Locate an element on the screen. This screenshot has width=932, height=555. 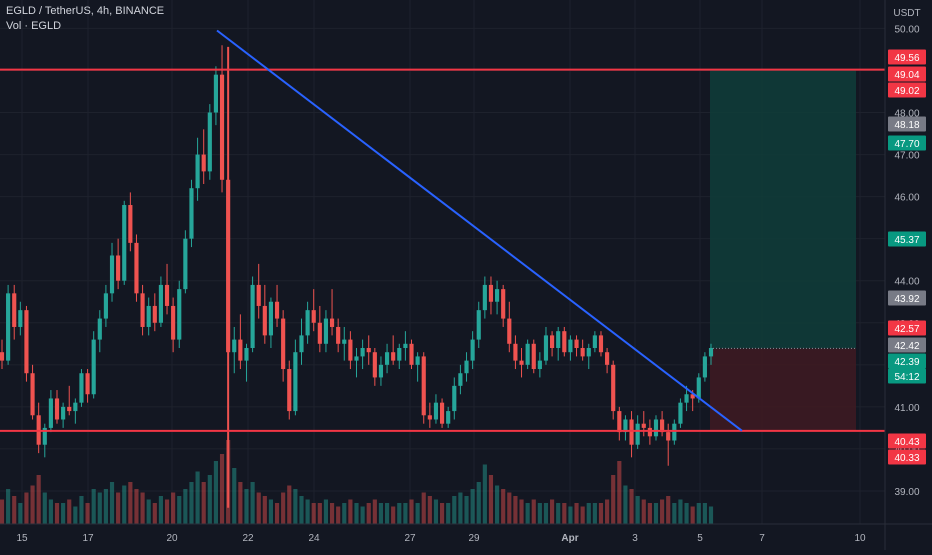
price-label: 42.39 is located at coordinates (907, 361).